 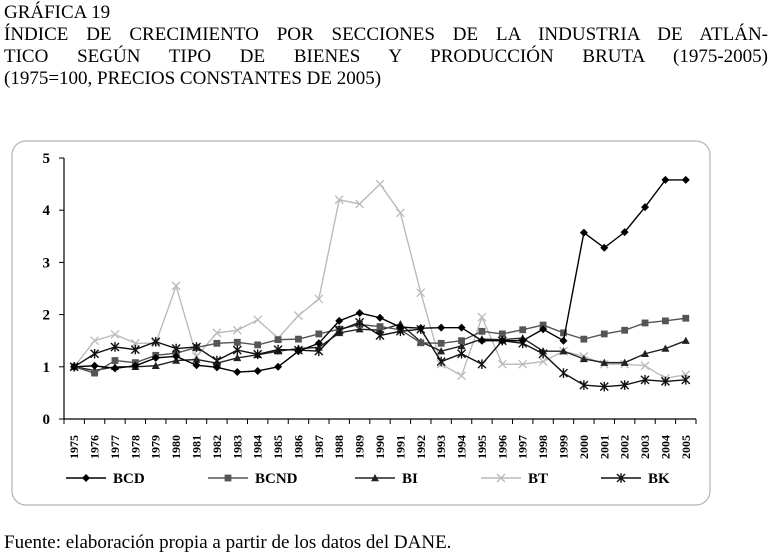 What do you see at coordinates (339, 447) in the screenshot?
I see `x-tick-label: 1988` at bounding box center [339, 447].